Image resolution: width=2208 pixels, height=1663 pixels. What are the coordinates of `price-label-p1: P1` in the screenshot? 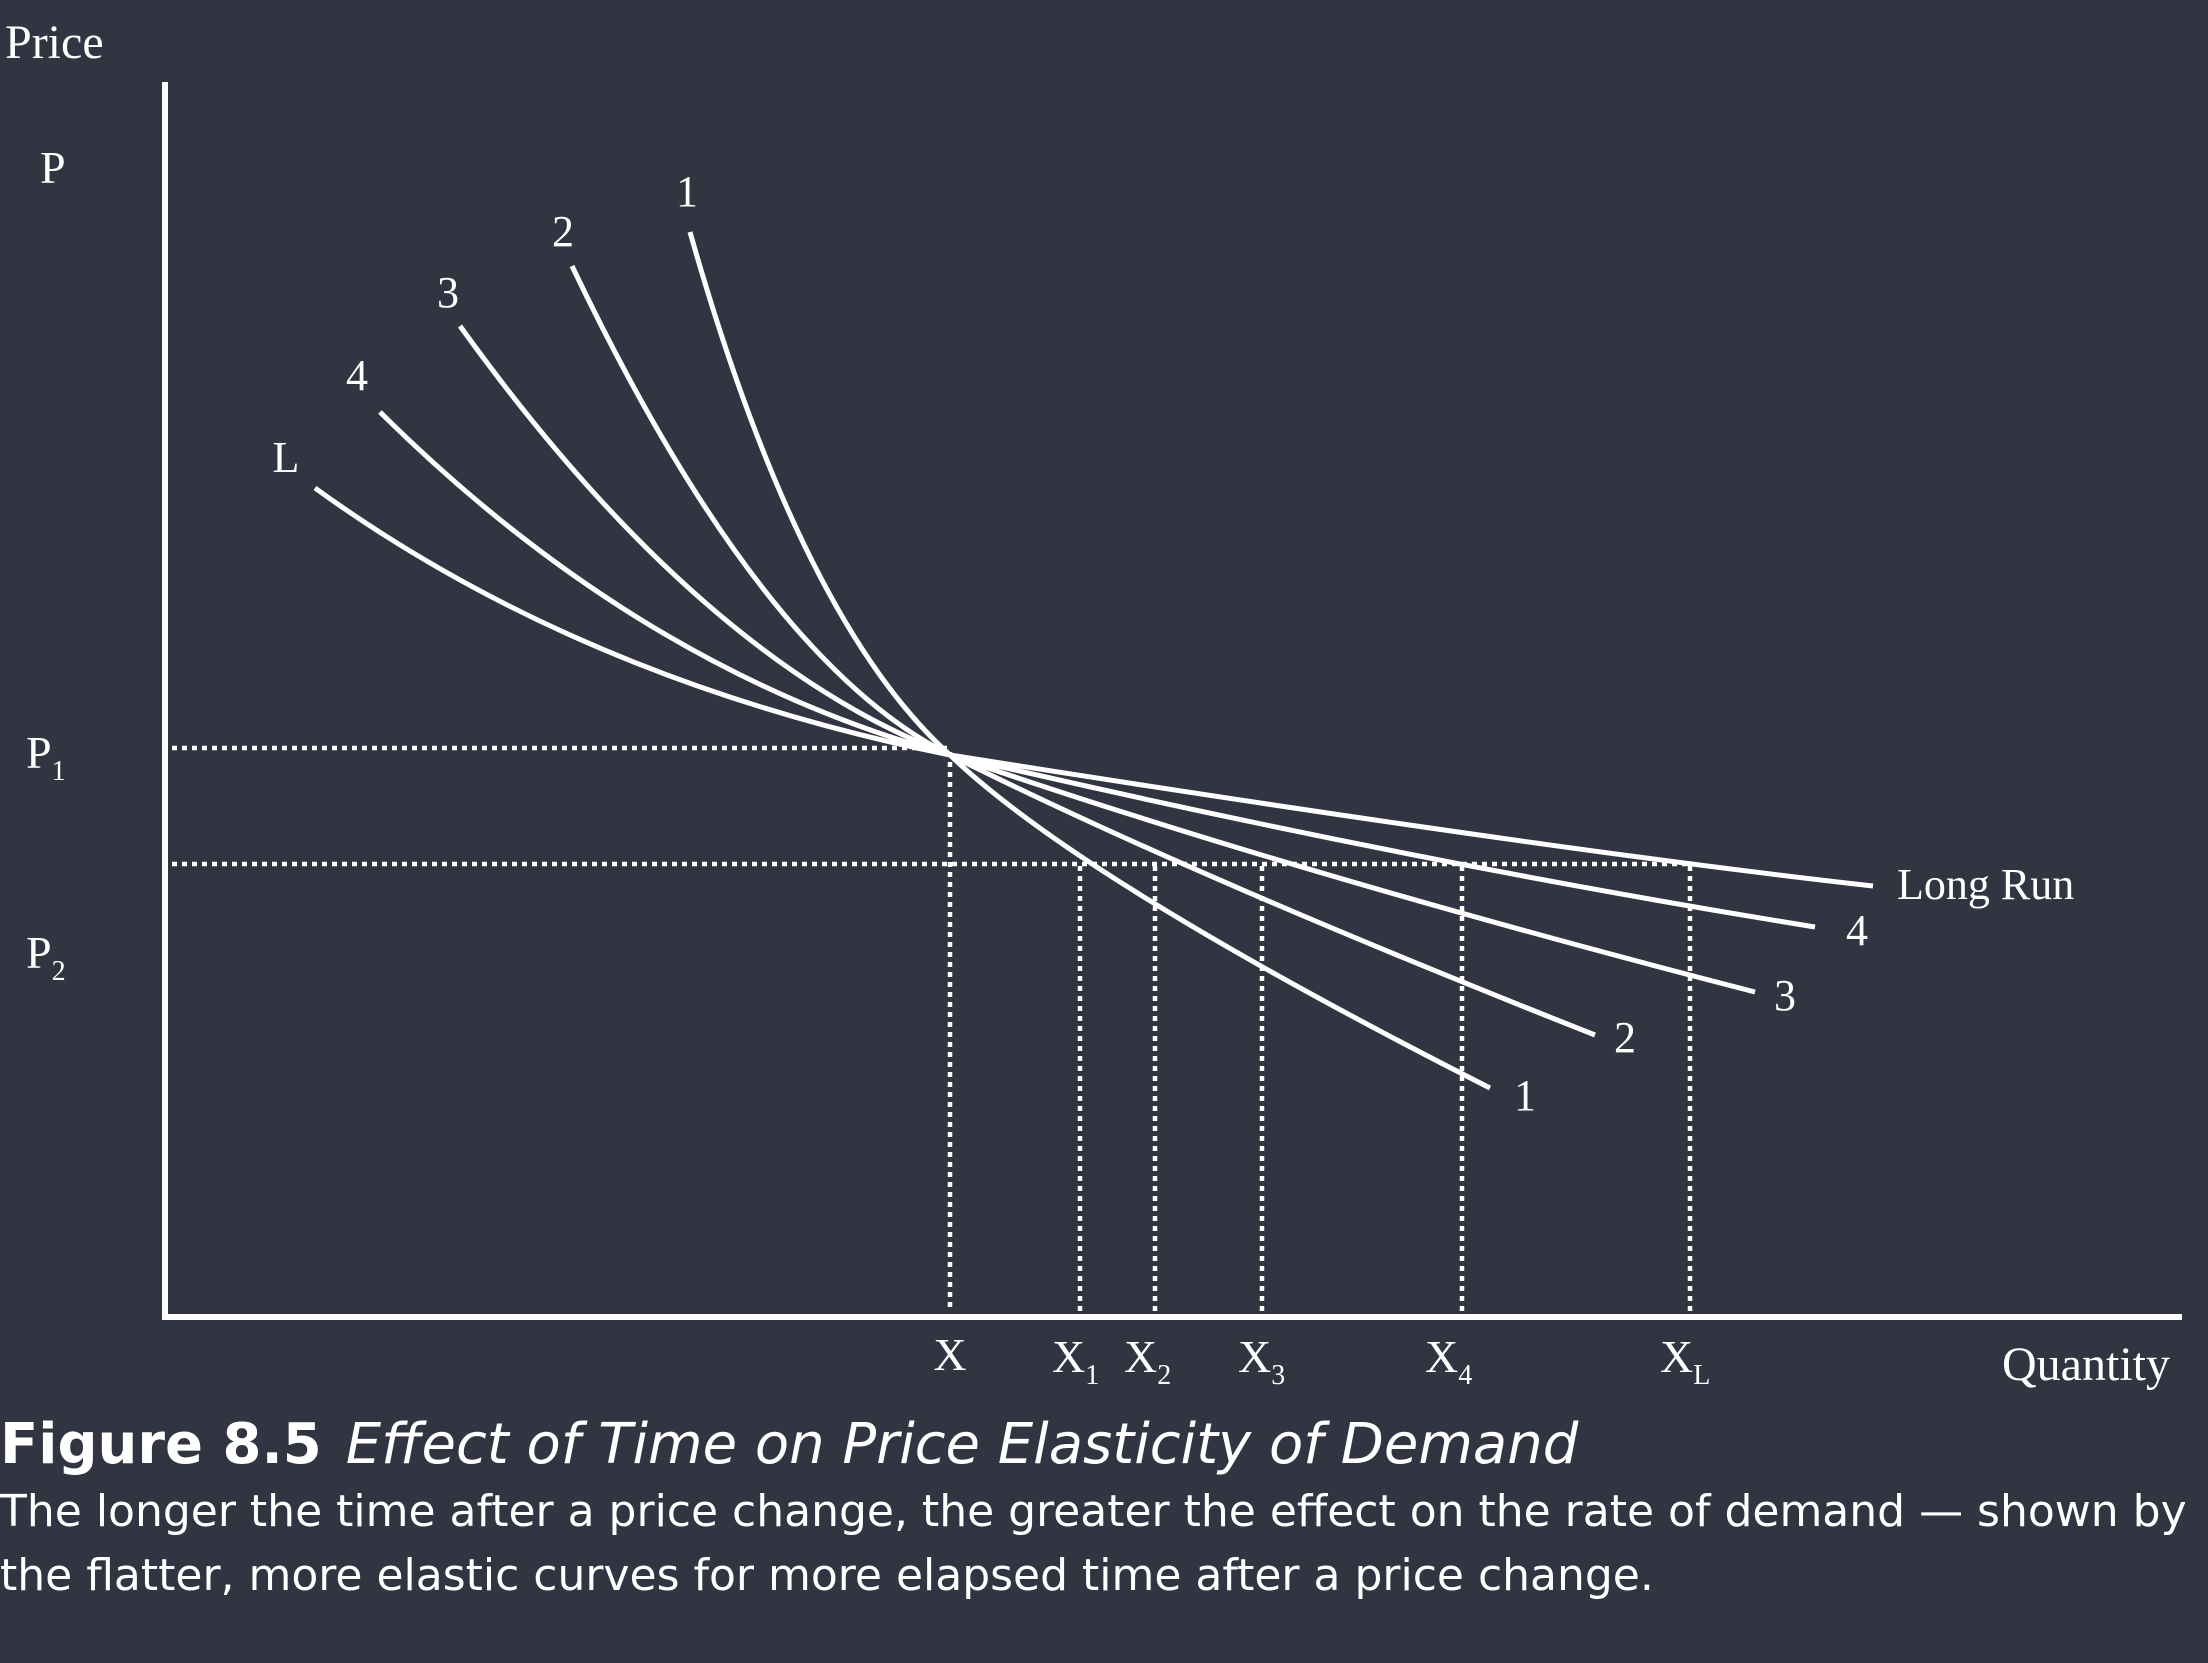 It's located at (46, 757).